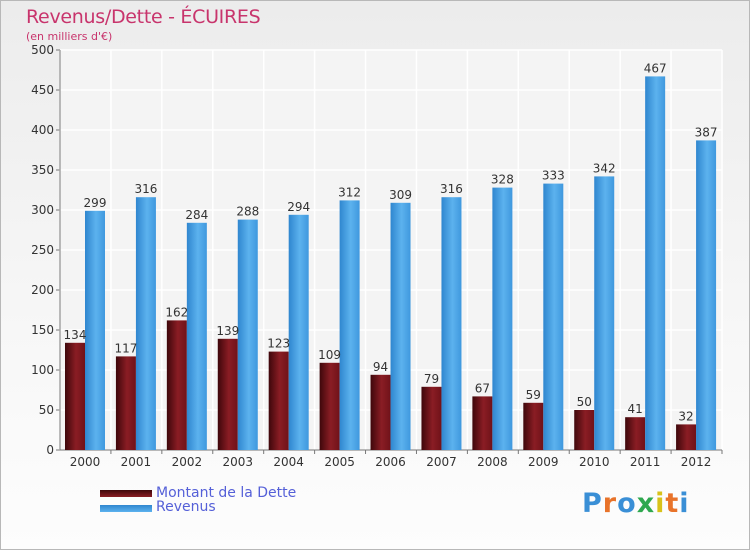 The width and height of the screenshot is (750, 550). I want to click on legend-label-revenus: Revenus, so click(186, 507).